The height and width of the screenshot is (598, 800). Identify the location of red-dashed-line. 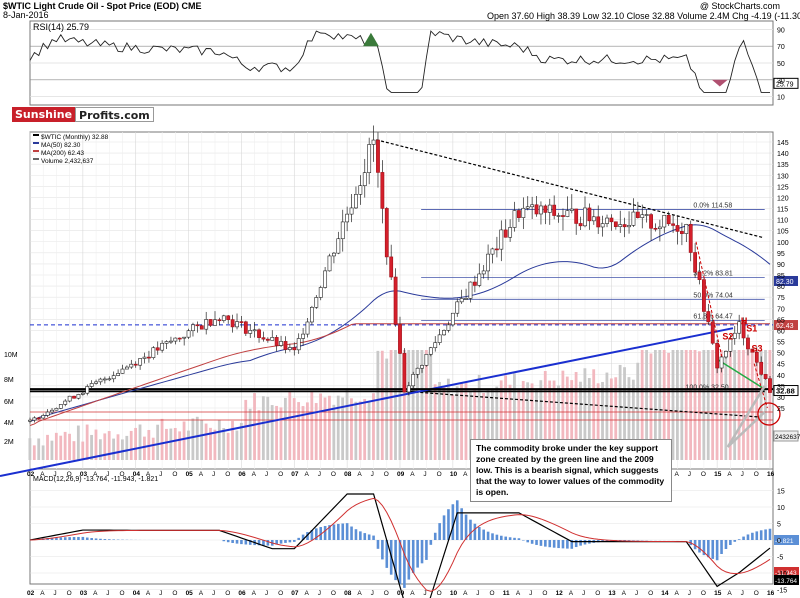
(760, 386).